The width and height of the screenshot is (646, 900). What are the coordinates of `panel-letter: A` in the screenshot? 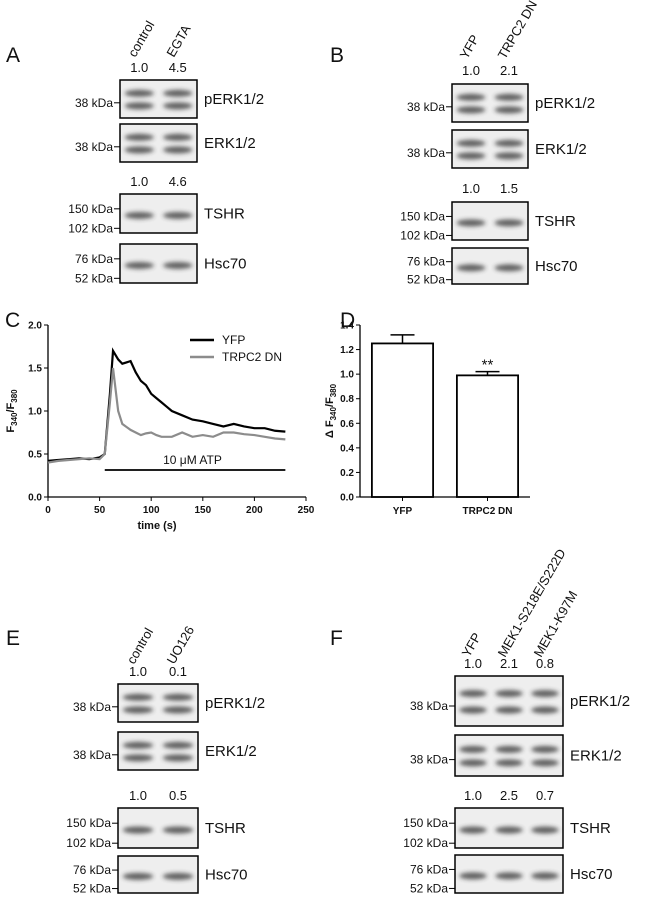 It's located at (13, 55).